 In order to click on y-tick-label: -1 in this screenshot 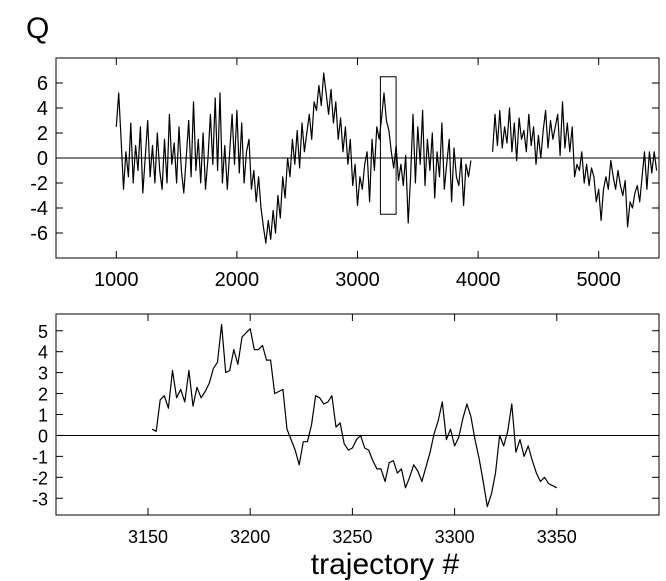, I will do `click(40, 457)`.